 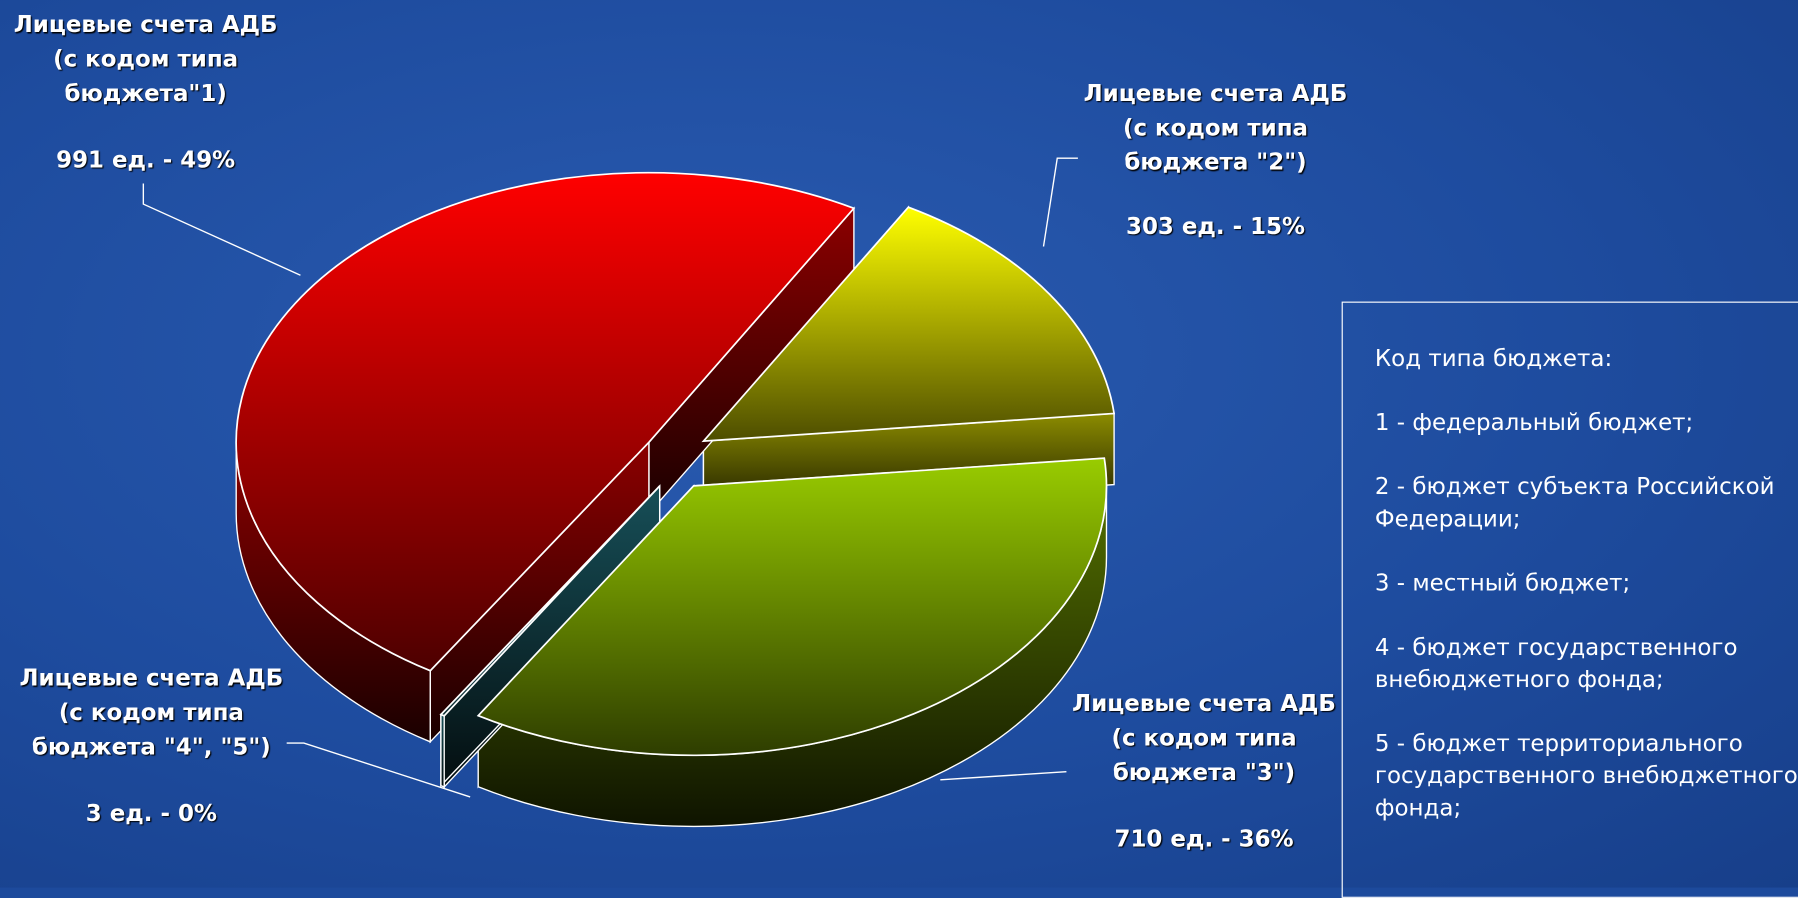 I want to click on value-label: 303 ед. - 15%, so click(x=1215, y=226).